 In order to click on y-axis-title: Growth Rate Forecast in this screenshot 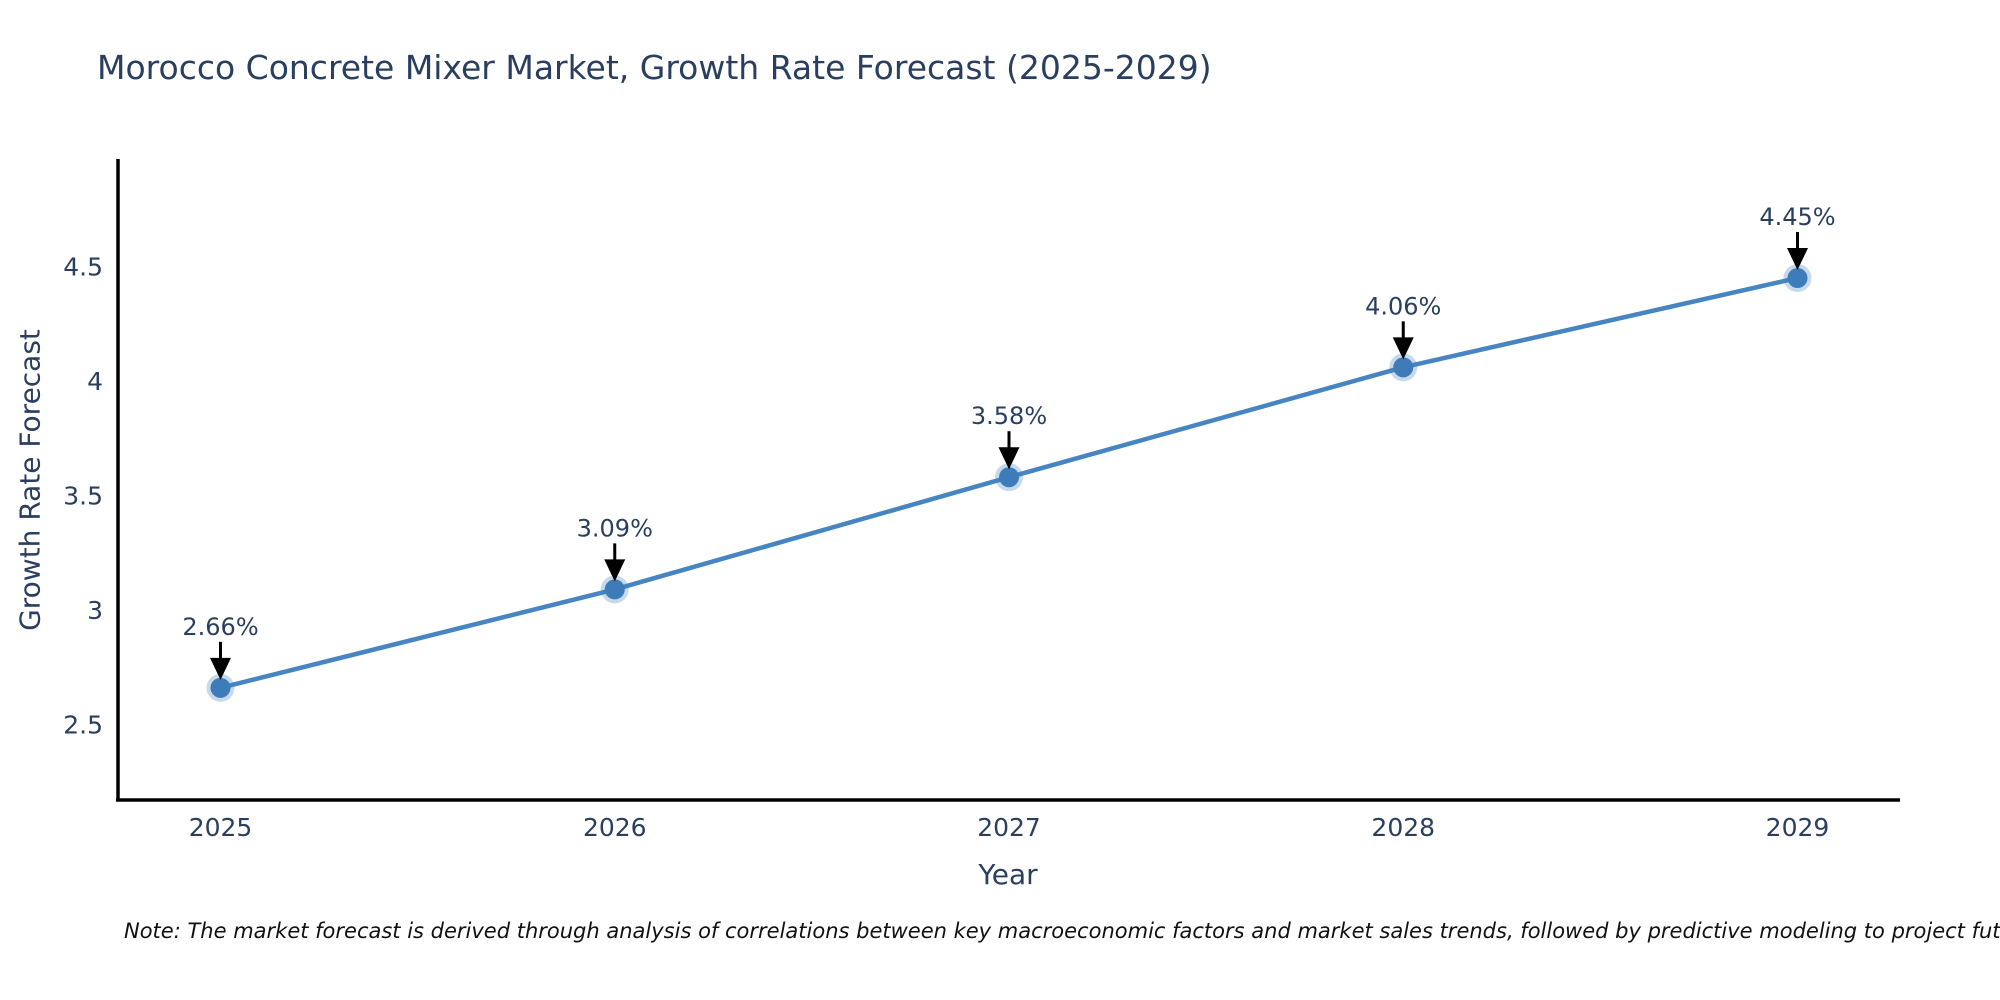, I will do `click(30, 480)`.